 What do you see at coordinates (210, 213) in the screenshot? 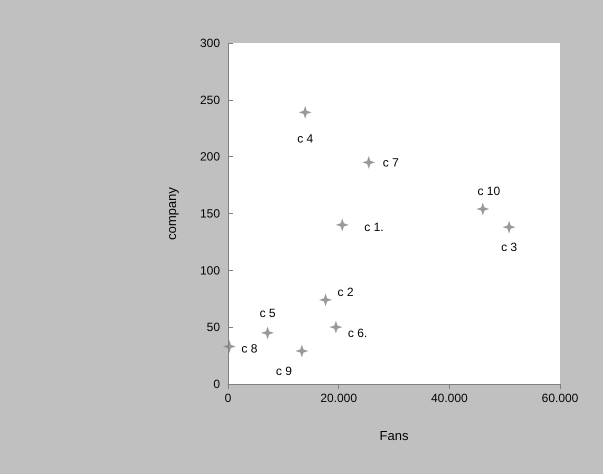
I see `y-tick-label: 150` at bounding box center [210, 213].